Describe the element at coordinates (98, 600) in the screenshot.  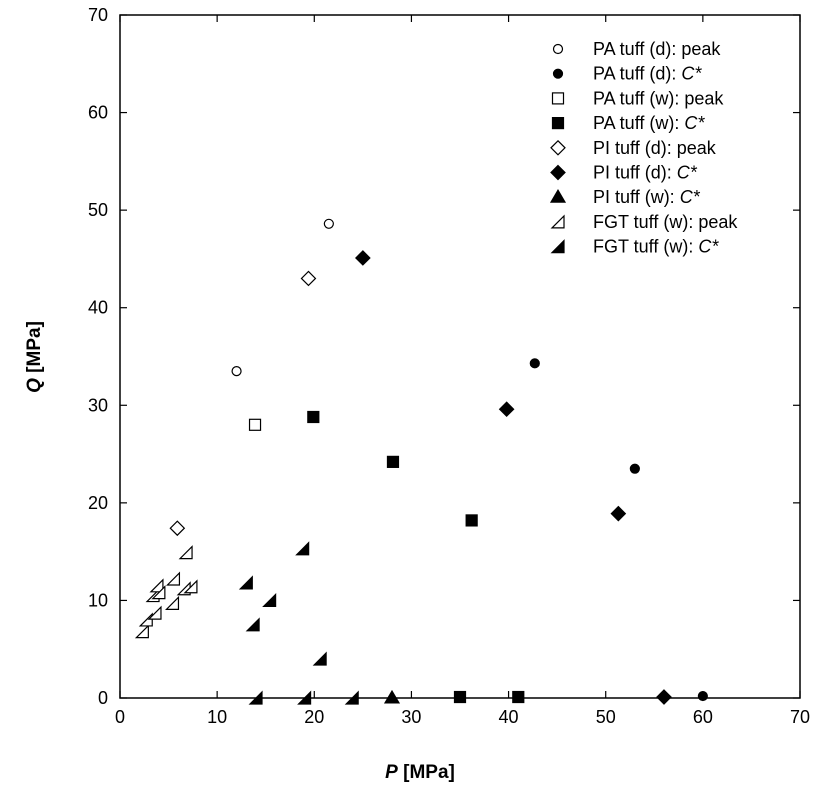
I see `y-tick-label: 10` at that location.